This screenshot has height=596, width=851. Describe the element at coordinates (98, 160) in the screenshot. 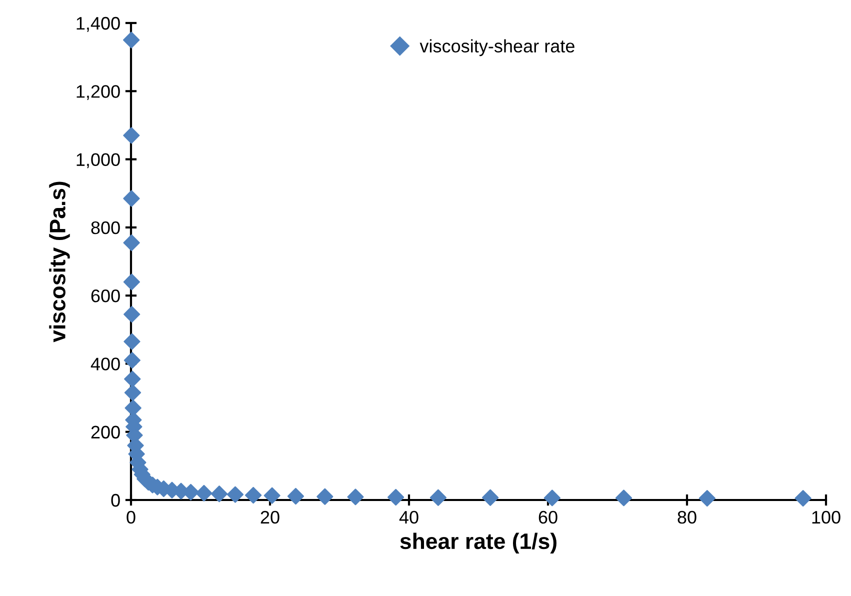

I see `y-tick-label: 1,000` at that location.